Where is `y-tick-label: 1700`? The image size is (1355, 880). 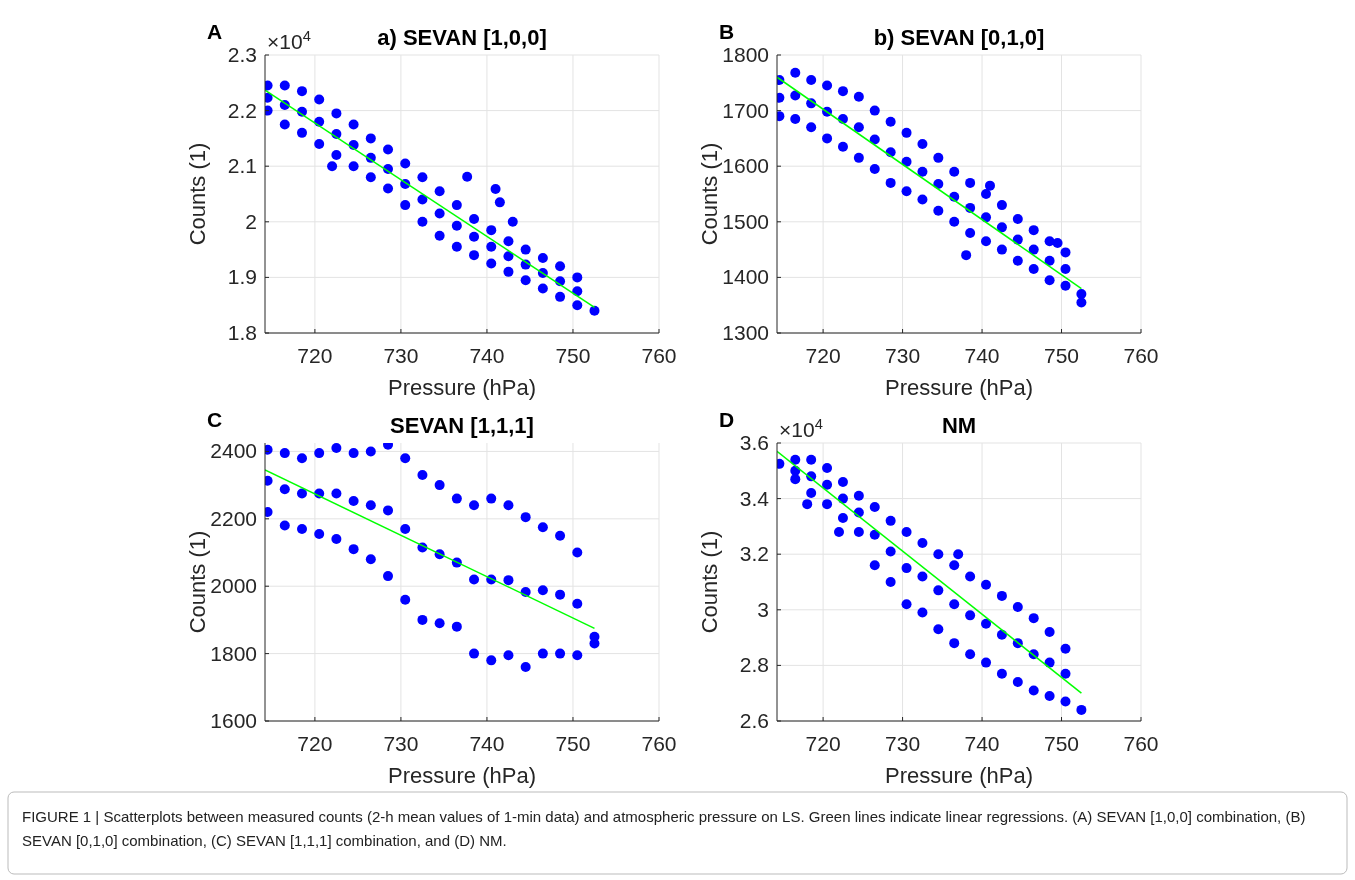
y-tick-label: 1700 is located at coordinates (745, 110).